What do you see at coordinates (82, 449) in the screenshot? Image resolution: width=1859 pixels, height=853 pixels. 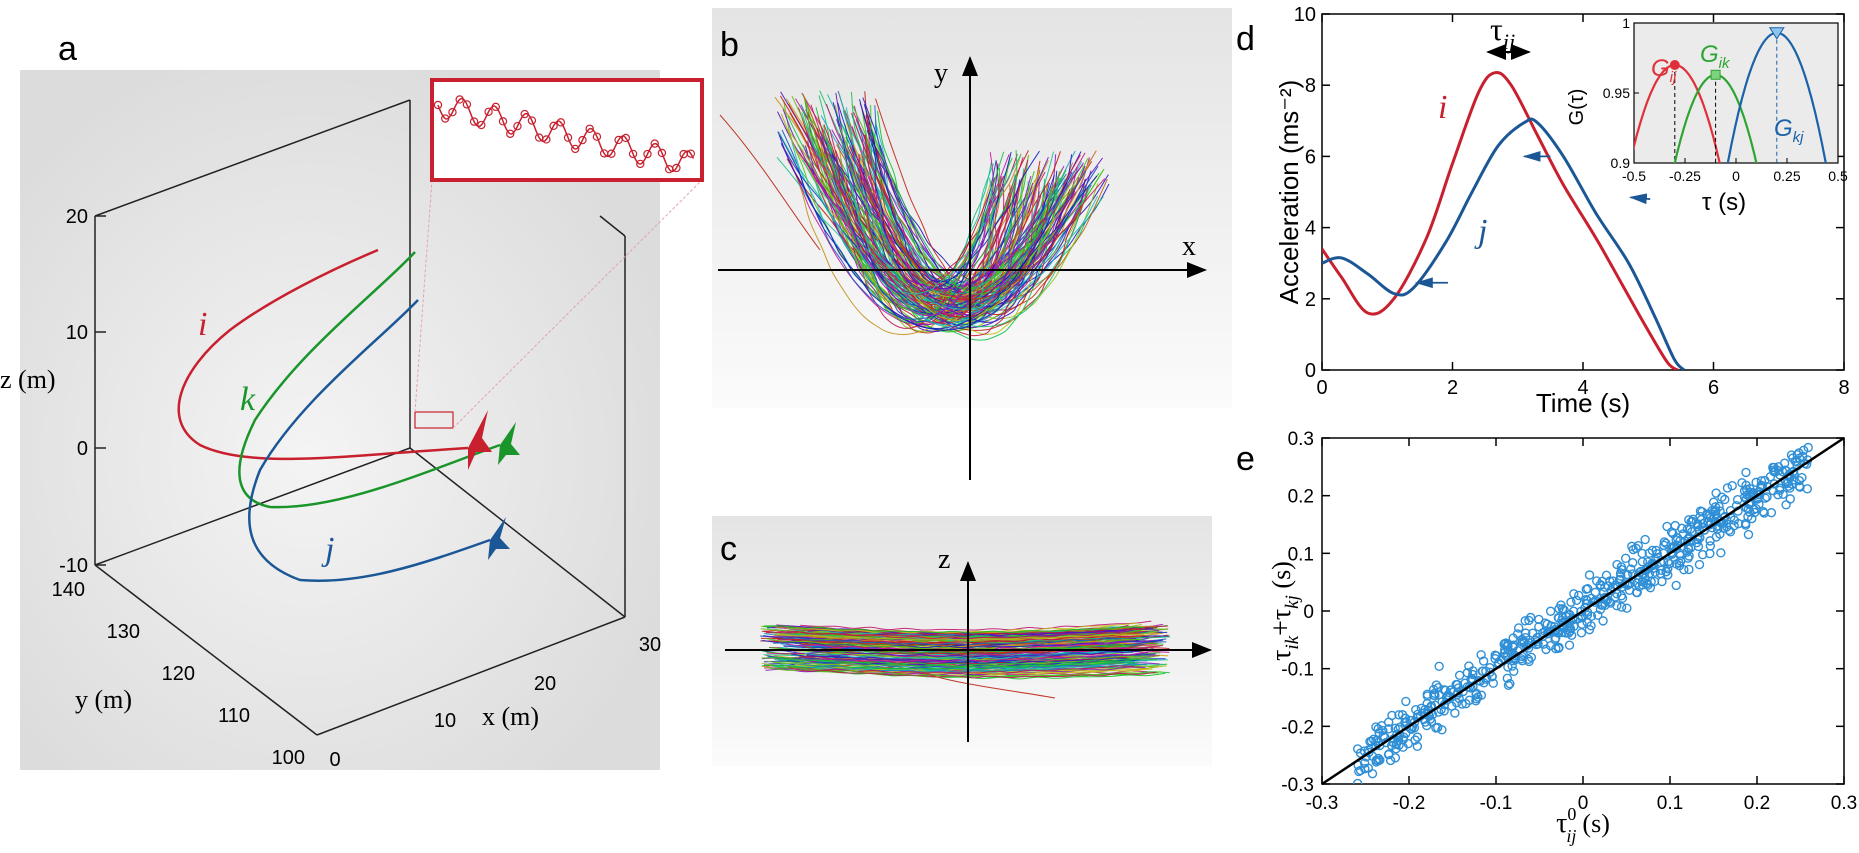 I see `z-tick-label: 0` at bounding box center [82, 449].